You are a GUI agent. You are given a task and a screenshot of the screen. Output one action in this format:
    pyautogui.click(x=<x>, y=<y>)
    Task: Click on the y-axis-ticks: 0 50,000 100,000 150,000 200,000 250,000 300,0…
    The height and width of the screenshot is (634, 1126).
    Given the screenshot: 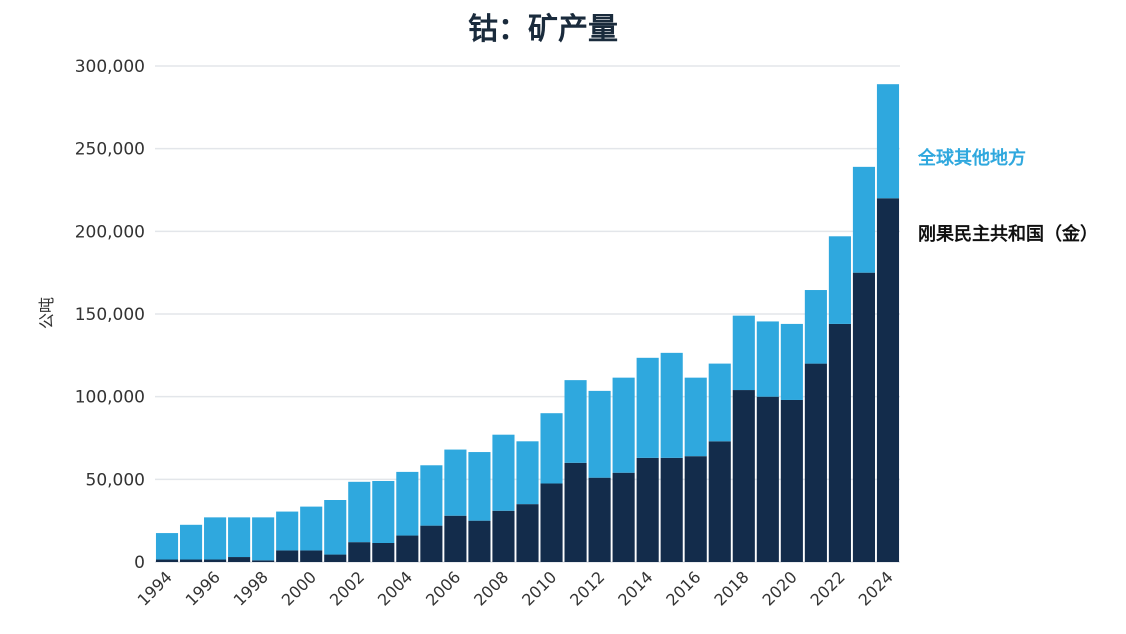 What is the action you would take?
    pyautogui.click(x=110, y=315)
    